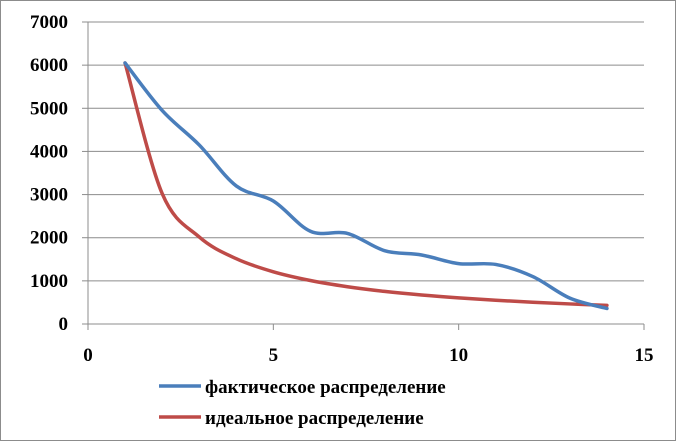  What do you see at coordinates (274, 355) in the screenshot?
I see `x-tick-label: 5` at bounding box center [274, 355].